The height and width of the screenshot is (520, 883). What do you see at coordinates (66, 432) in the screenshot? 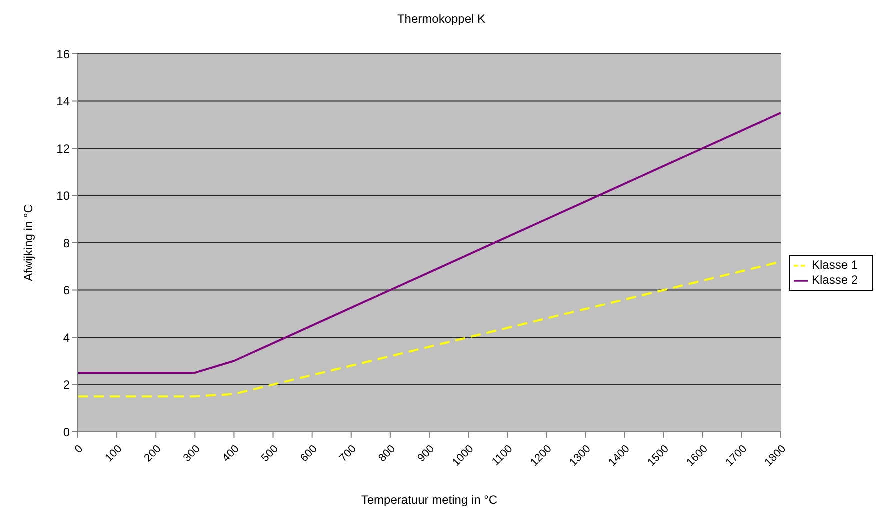
I see `y-tick-label: 0` at bounding box center [66, 432].